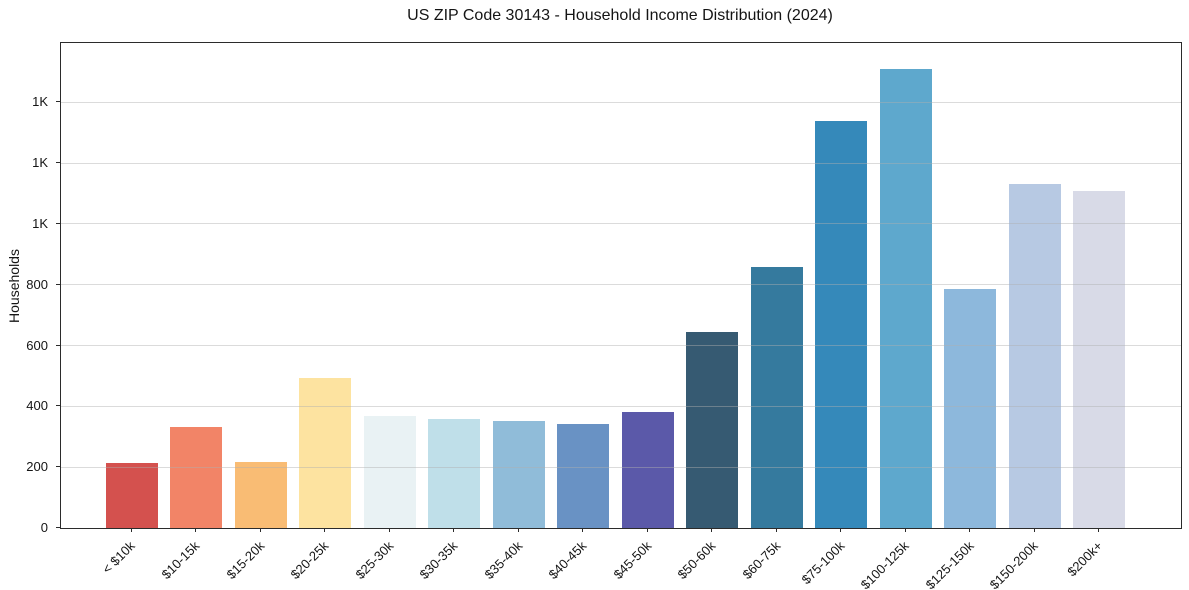  I want to click on bar-15-20k, so click(260, 495).